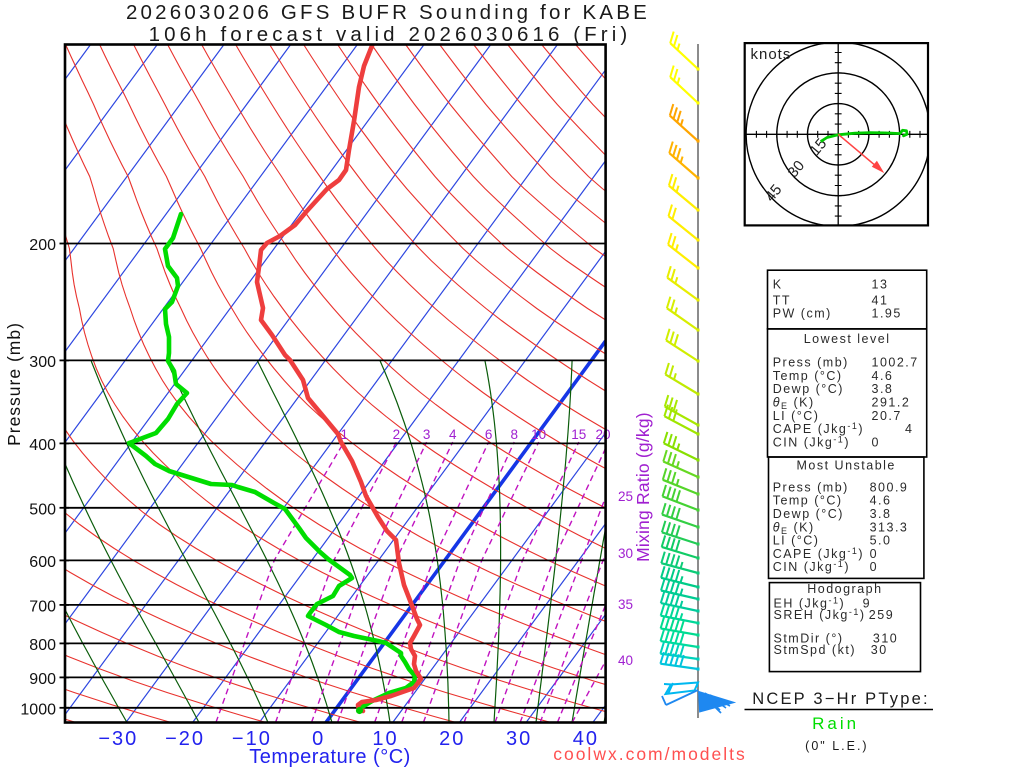 Image resolution: width=1024 pixels, height=773 pixels. What do you see at coordinates (42, 606) in the screenshot?
I see `svg-text: 700` at bounding box center [42, 606].